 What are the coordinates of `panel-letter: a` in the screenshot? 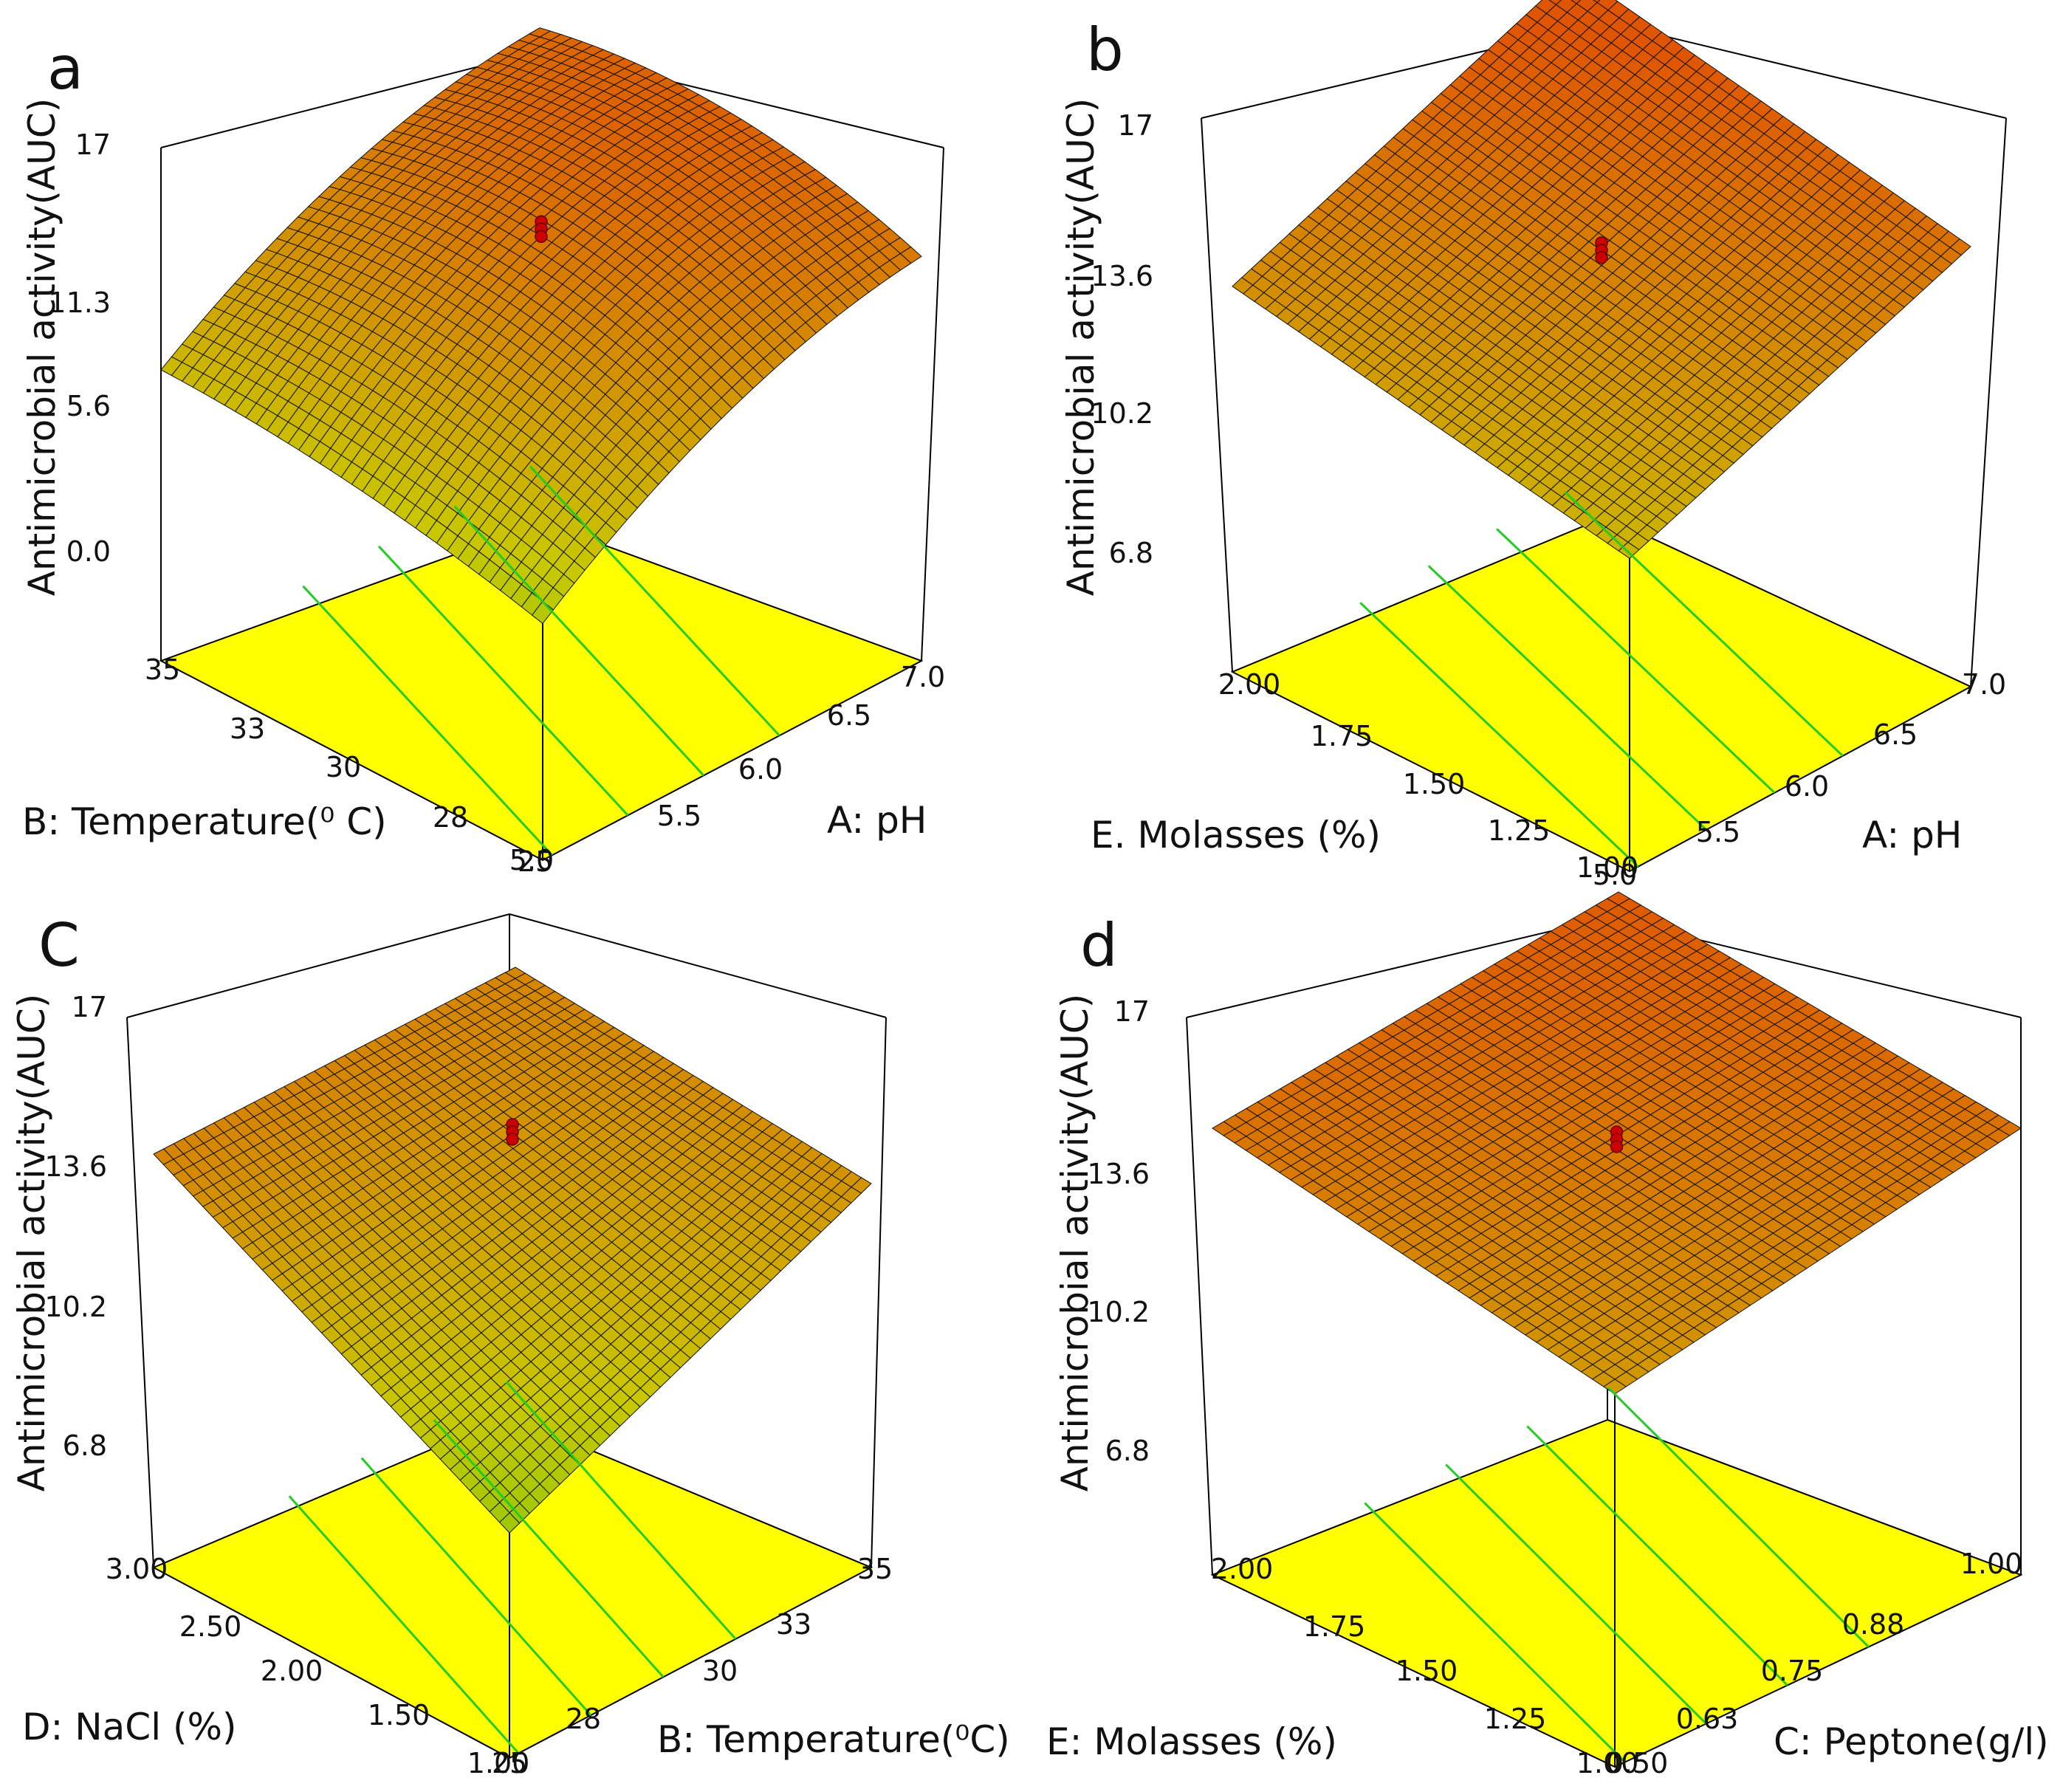 It's located at (65, 68).